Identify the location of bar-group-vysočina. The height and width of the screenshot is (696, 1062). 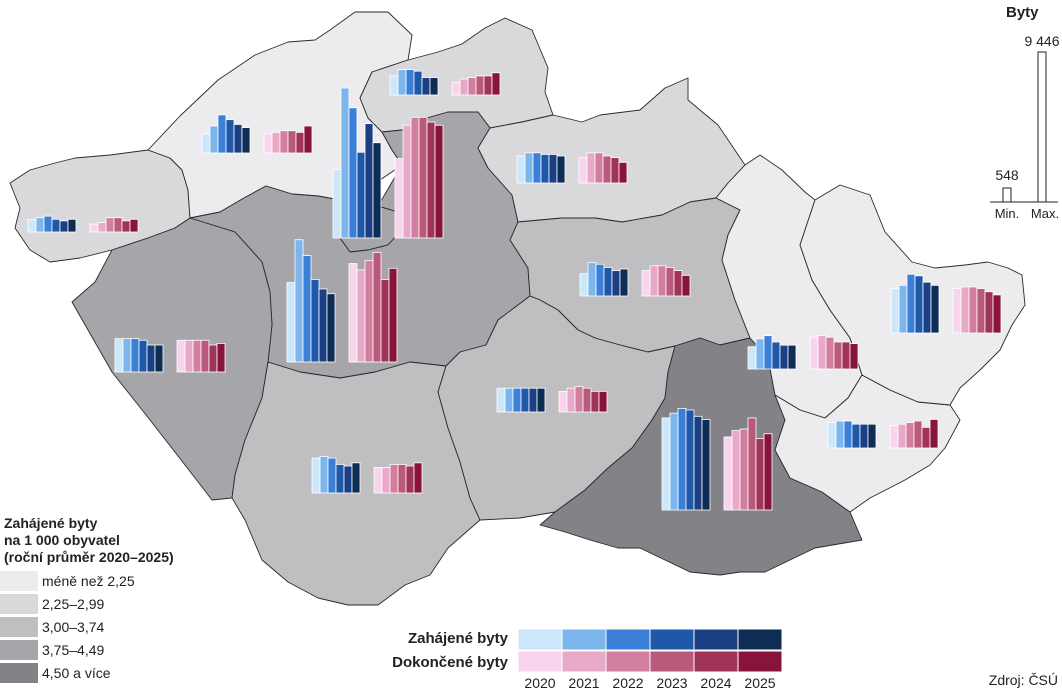
(552, 399).